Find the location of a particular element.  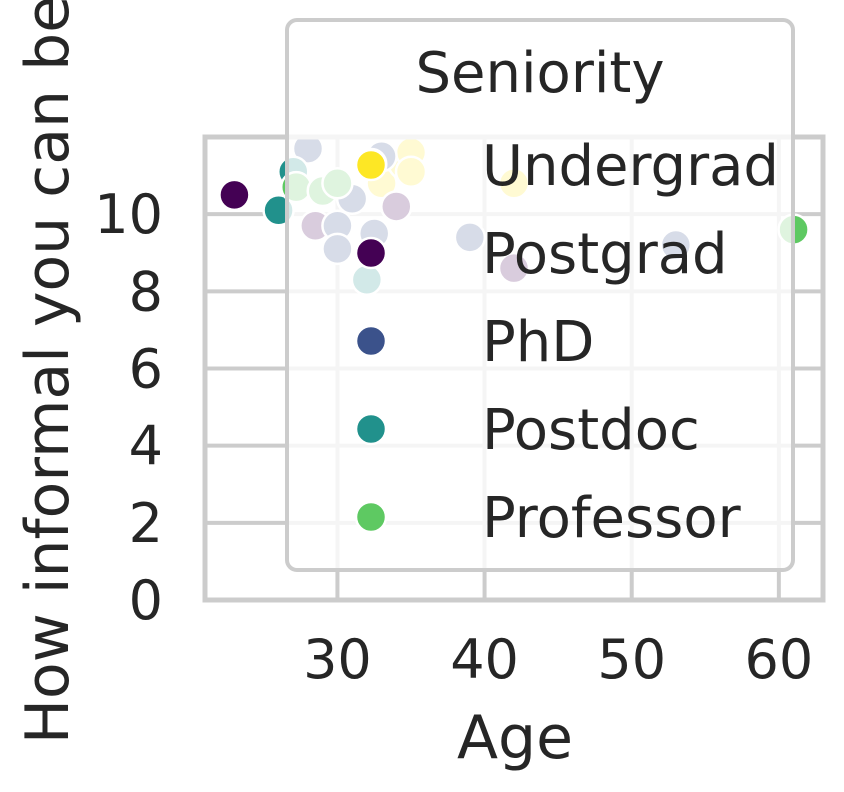

x-tick-label: 50 is located at coordinates (631, 659).